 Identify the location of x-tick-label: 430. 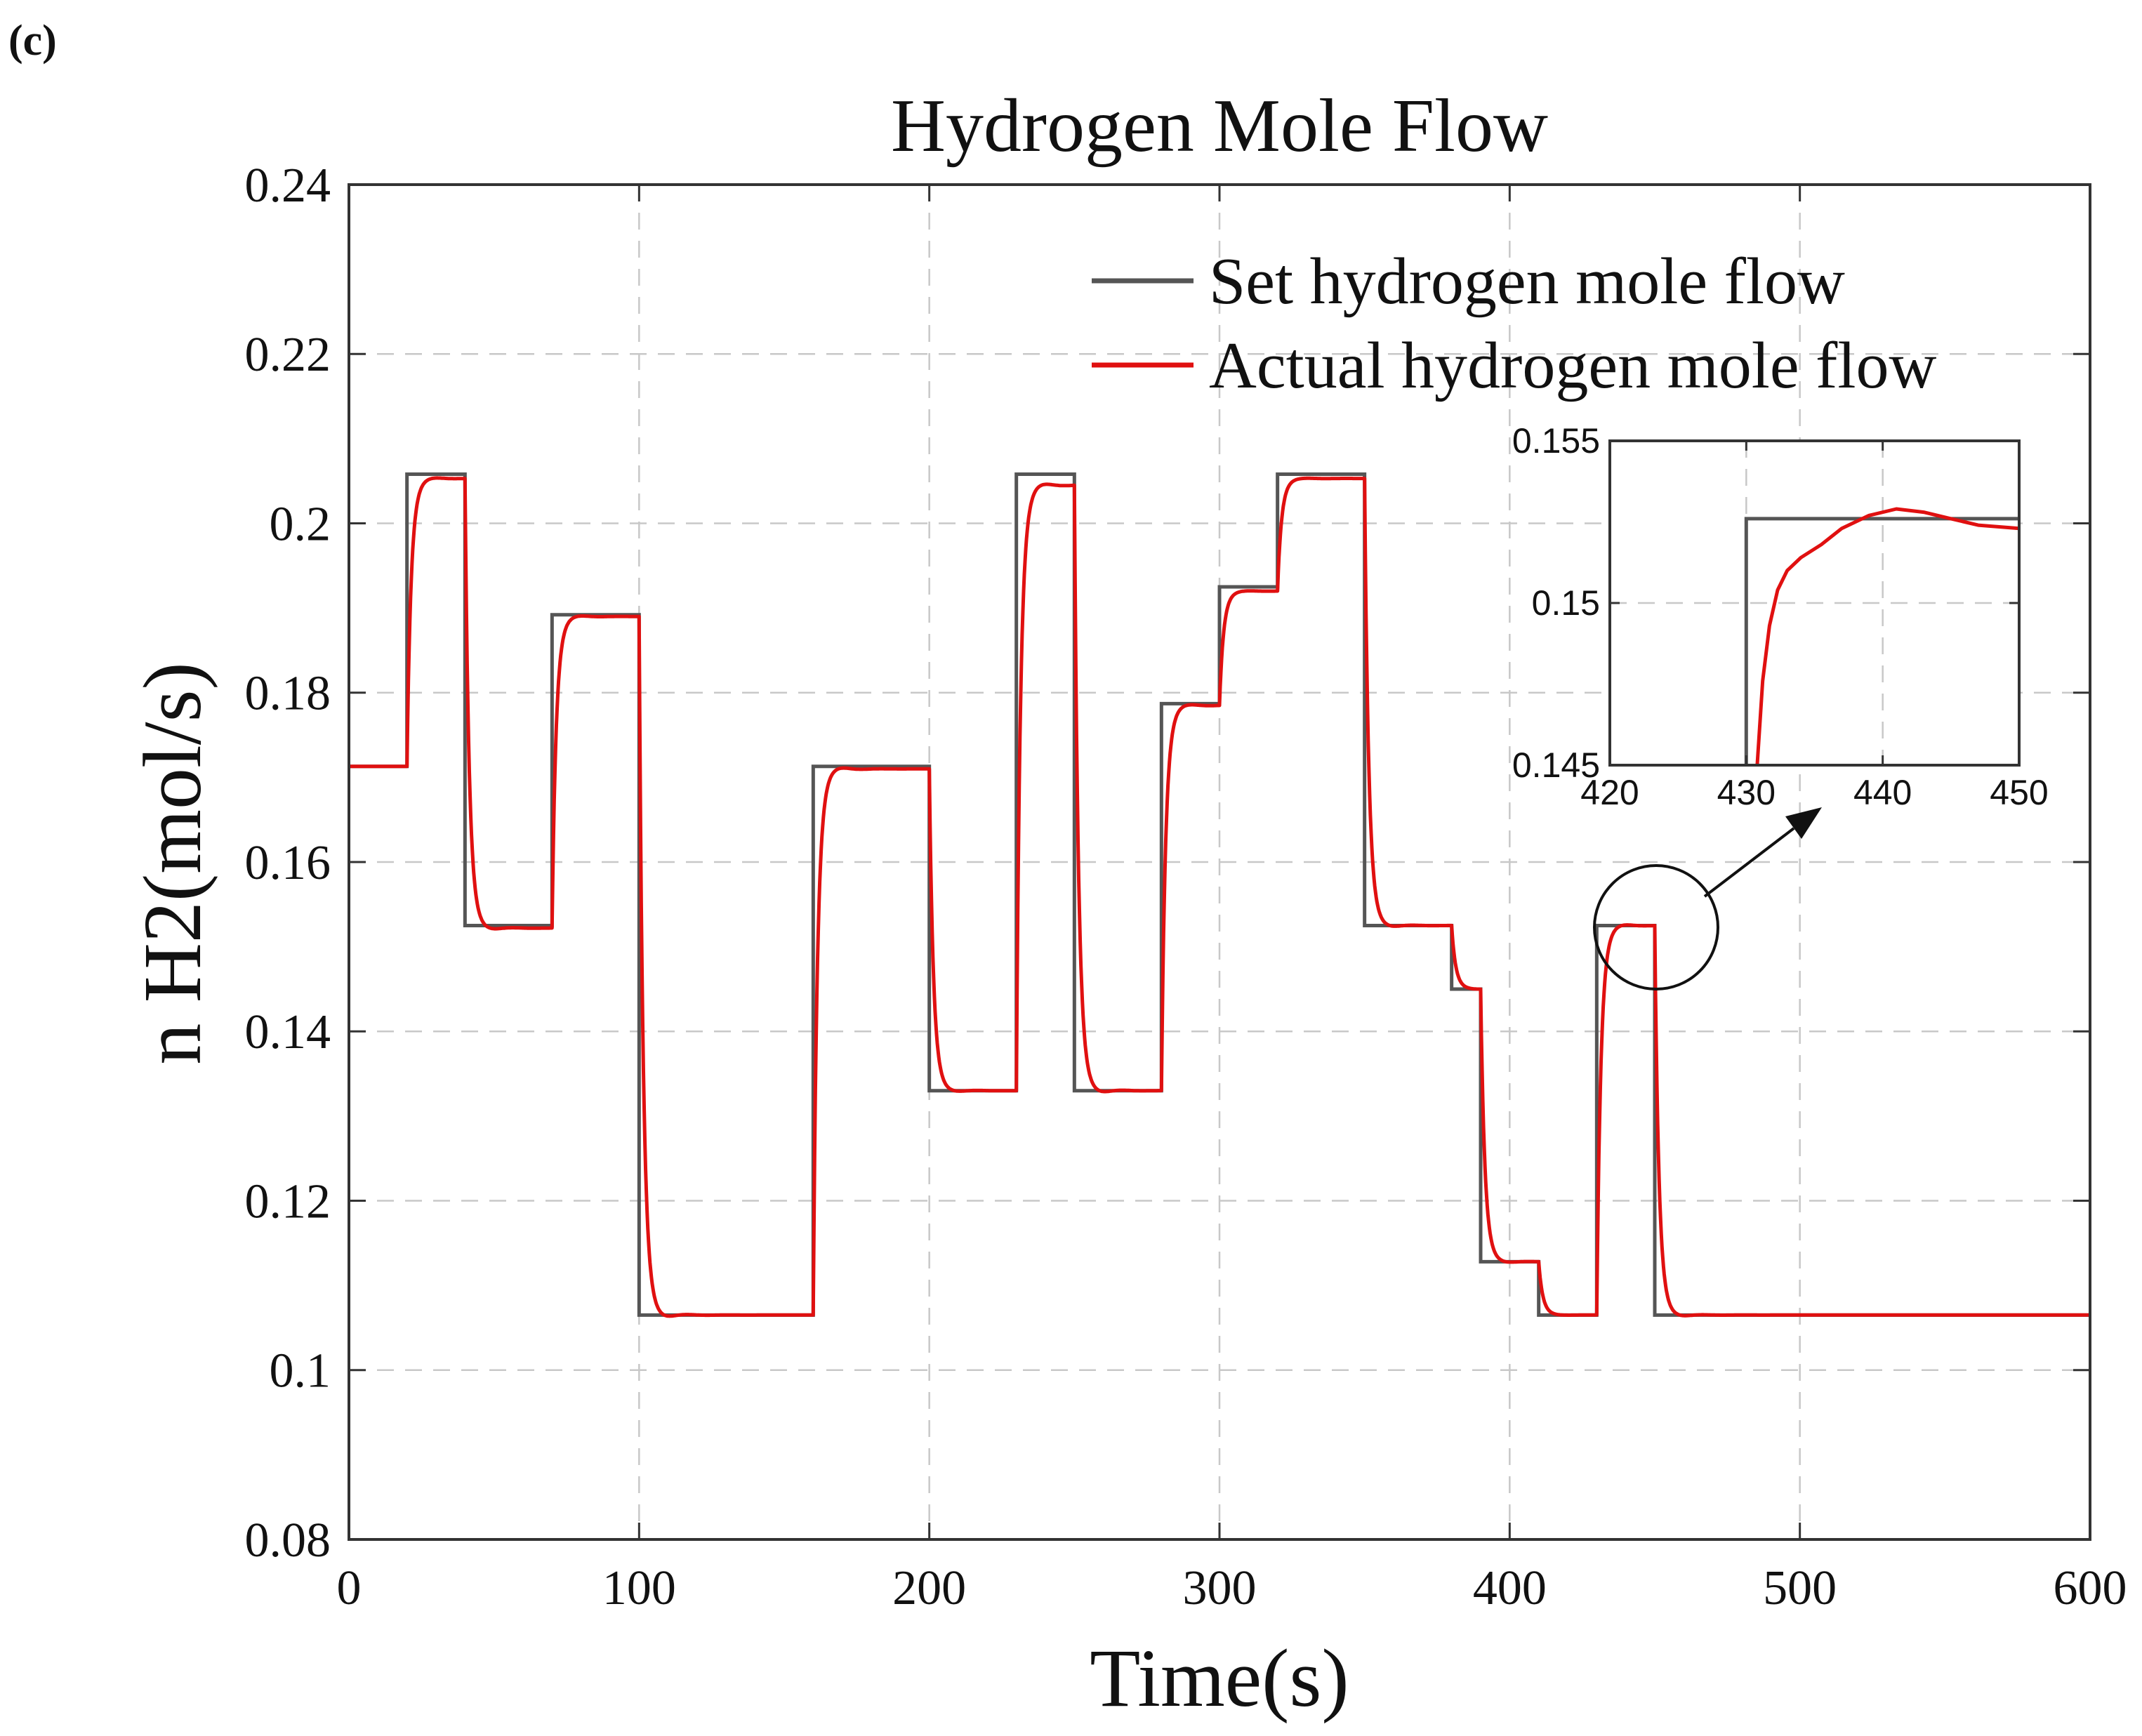
(1746, 792).